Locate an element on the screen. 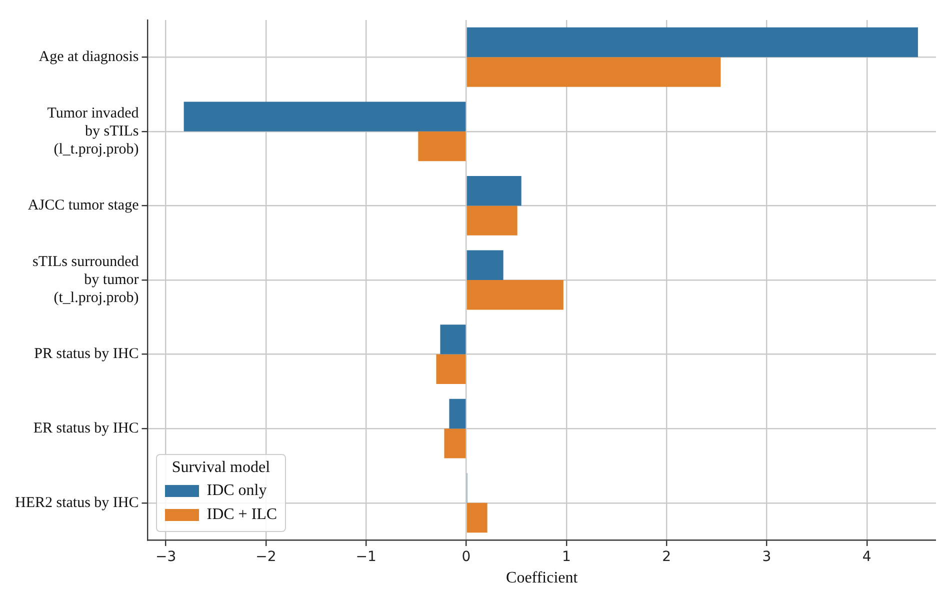 This screenshot has height=600, width=944. x-tick-label: 0 is located at coordinates (466, 557).